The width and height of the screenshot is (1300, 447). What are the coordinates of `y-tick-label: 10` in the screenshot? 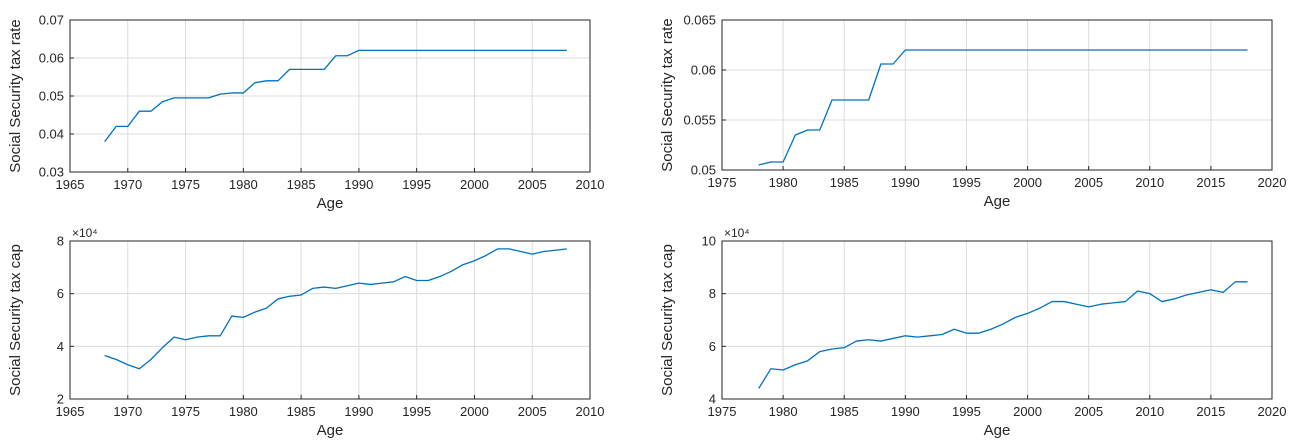 It's located at (709, 241).